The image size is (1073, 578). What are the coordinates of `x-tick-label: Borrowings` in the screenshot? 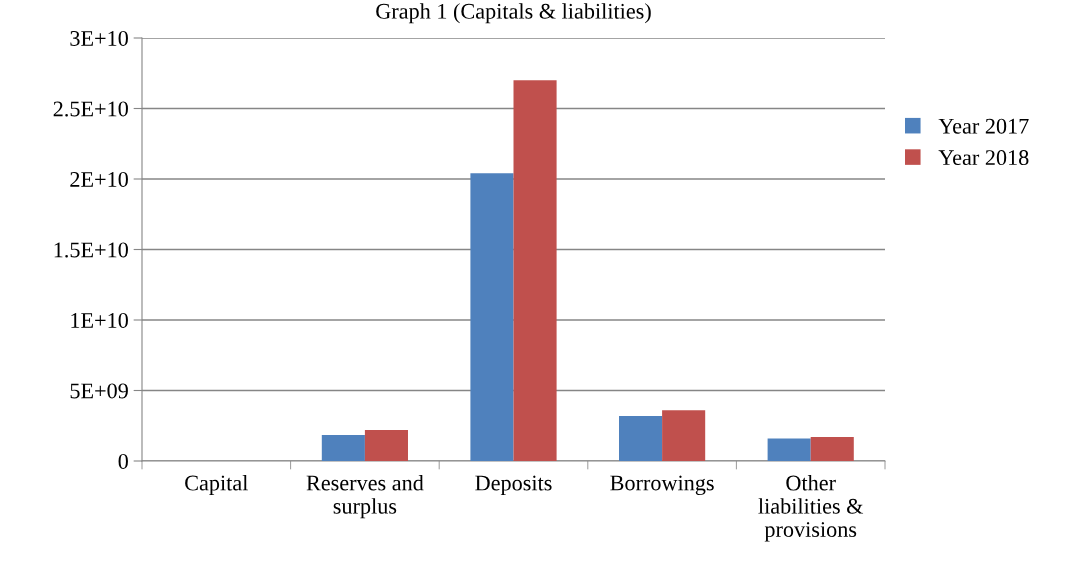 It's located at (662, 485).